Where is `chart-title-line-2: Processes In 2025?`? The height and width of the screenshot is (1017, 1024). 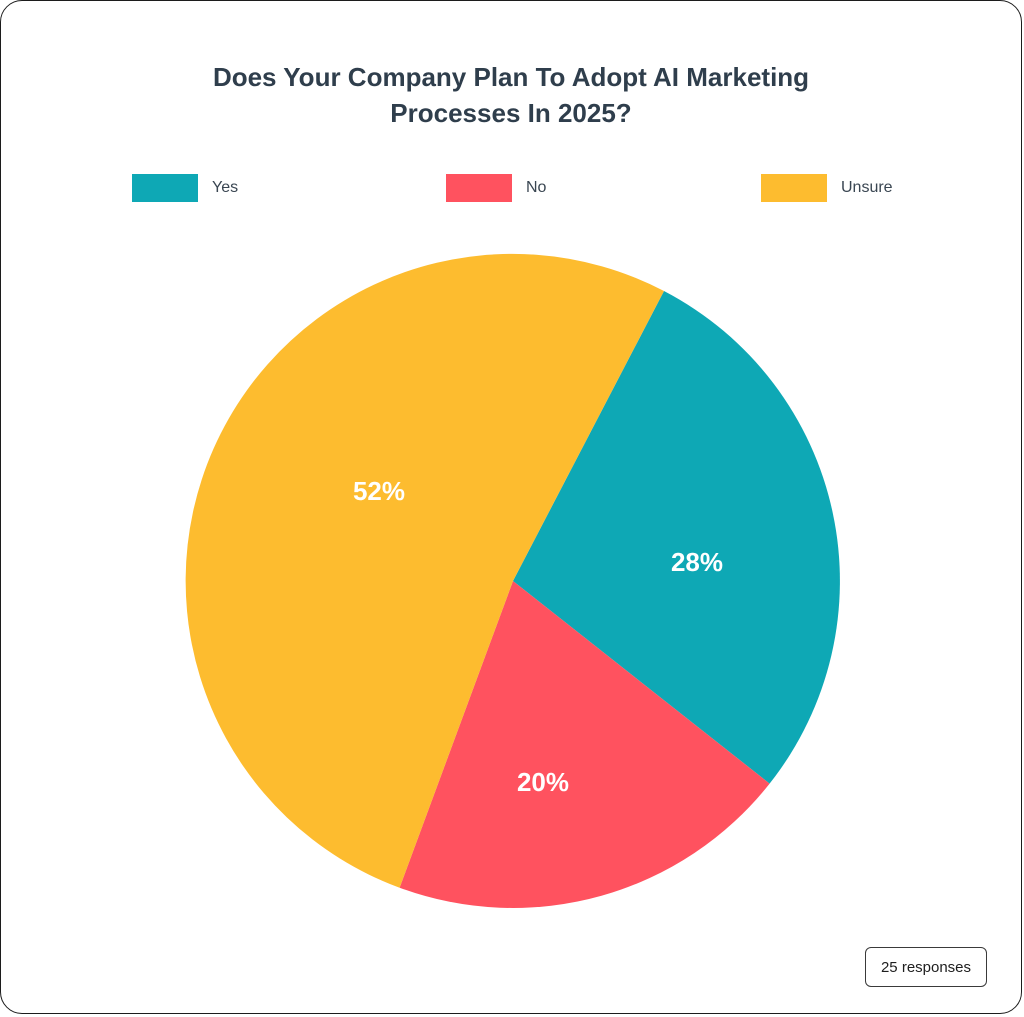 chart-title-line-2: Processes In 2025? is located at coordinates (511, 113).